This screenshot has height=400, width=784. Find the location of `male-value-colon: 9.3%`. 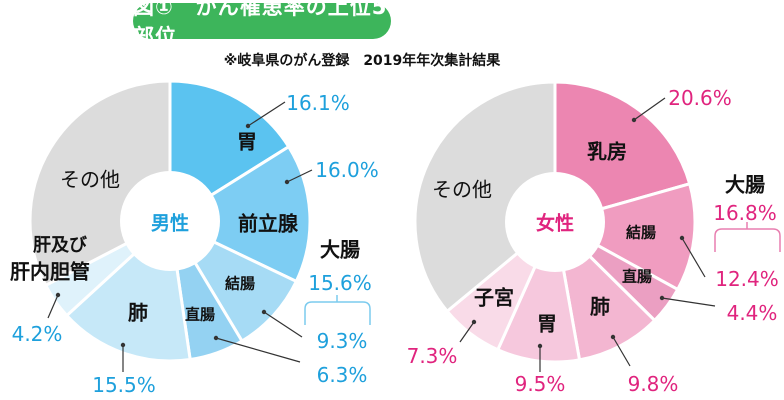

male-value-colon: 9.3% is located at coordinates (342, 341).